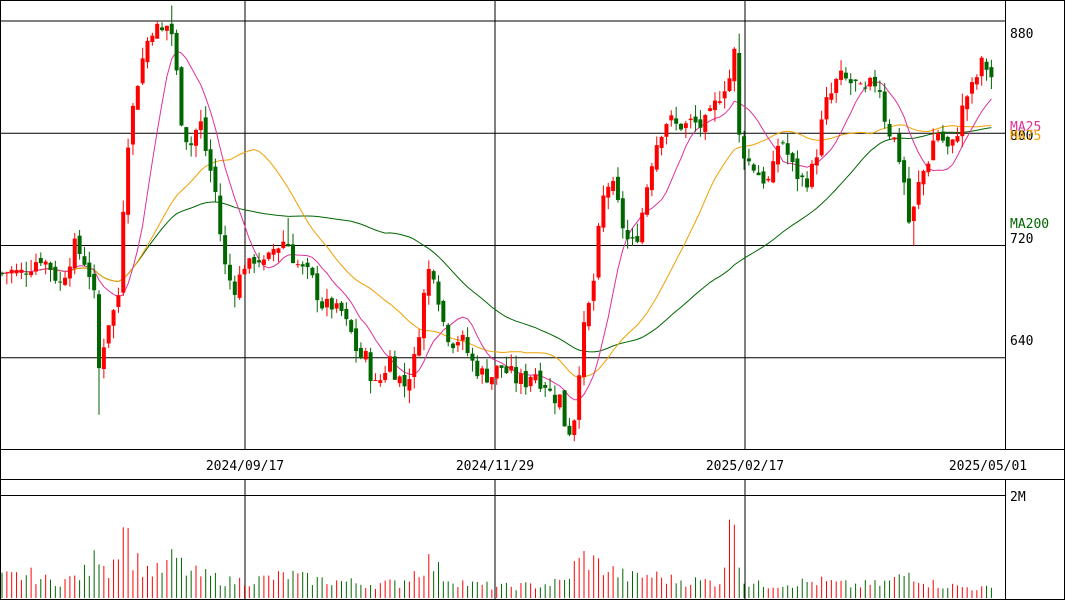 The height and width of the screenshot is (600, 1065). Describe the element at coordinates (245, 466) in the screenshot. I see `date-label: 2024/09/17` at that location.